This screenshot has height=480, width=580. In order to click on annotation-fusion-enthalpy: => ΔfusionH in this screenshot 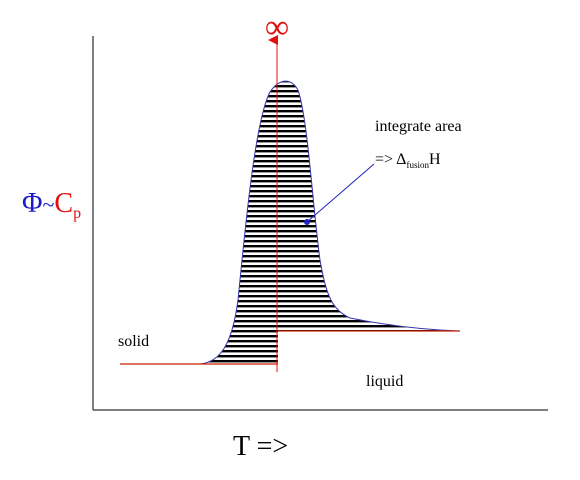, I will do `click(408, 160)`.